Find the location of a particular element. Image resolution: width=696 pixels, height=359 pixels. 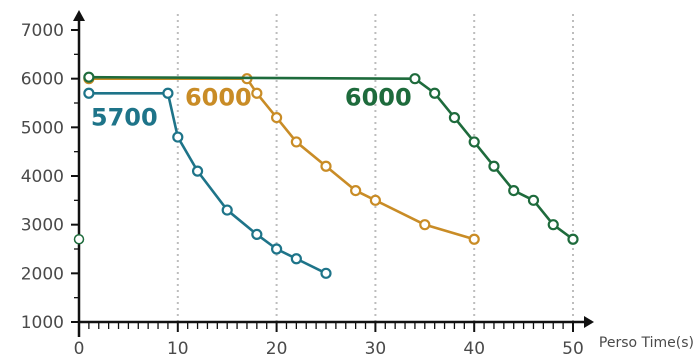

x-axis-arrow-icon is located at coordinates (589, 322).